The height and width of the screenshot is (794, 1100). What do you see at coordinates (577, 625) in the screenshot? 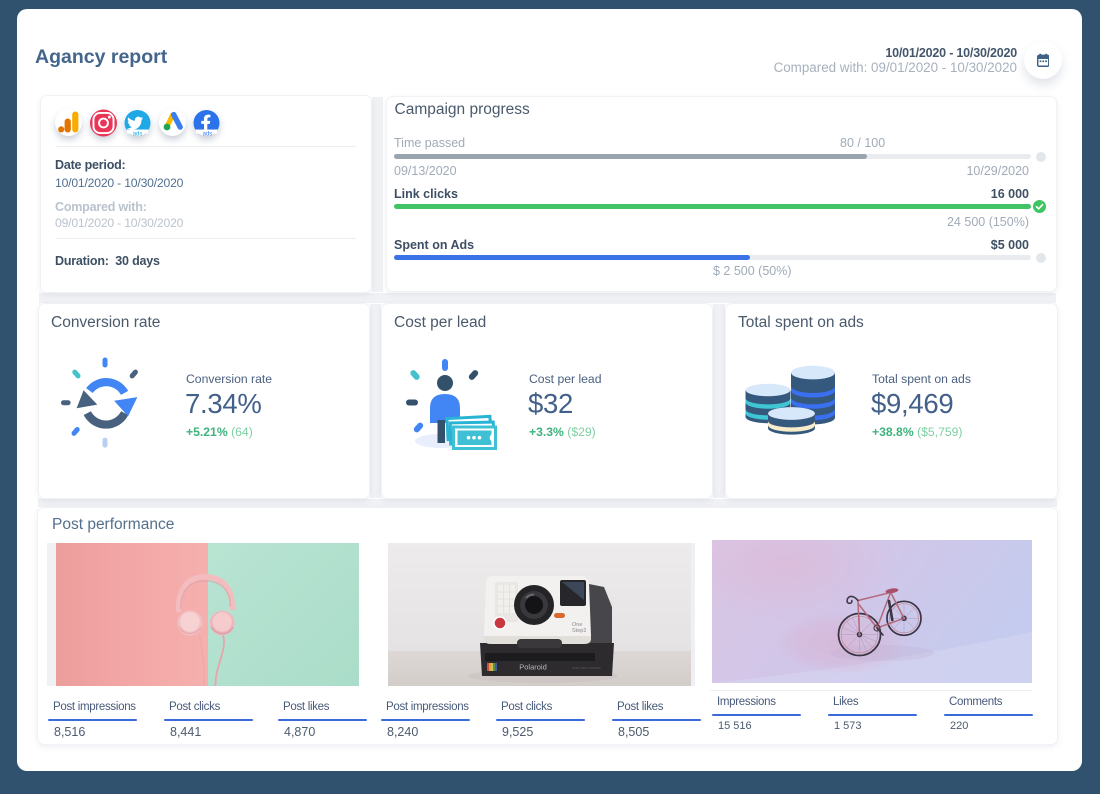
I see `svg-text: One` at bounding box center [577, 625].